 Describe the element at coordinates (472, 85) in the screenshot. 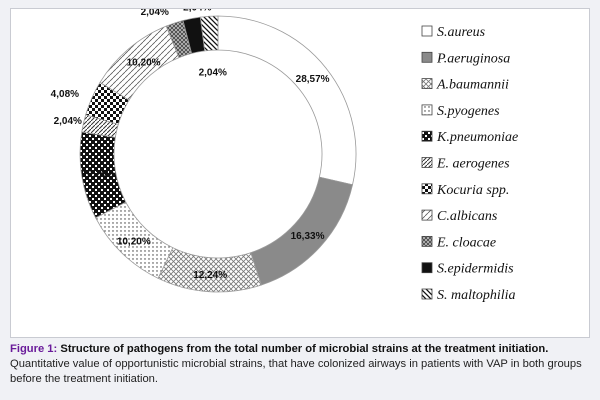

I see `legend-label-2: A.baumannii` at that location.